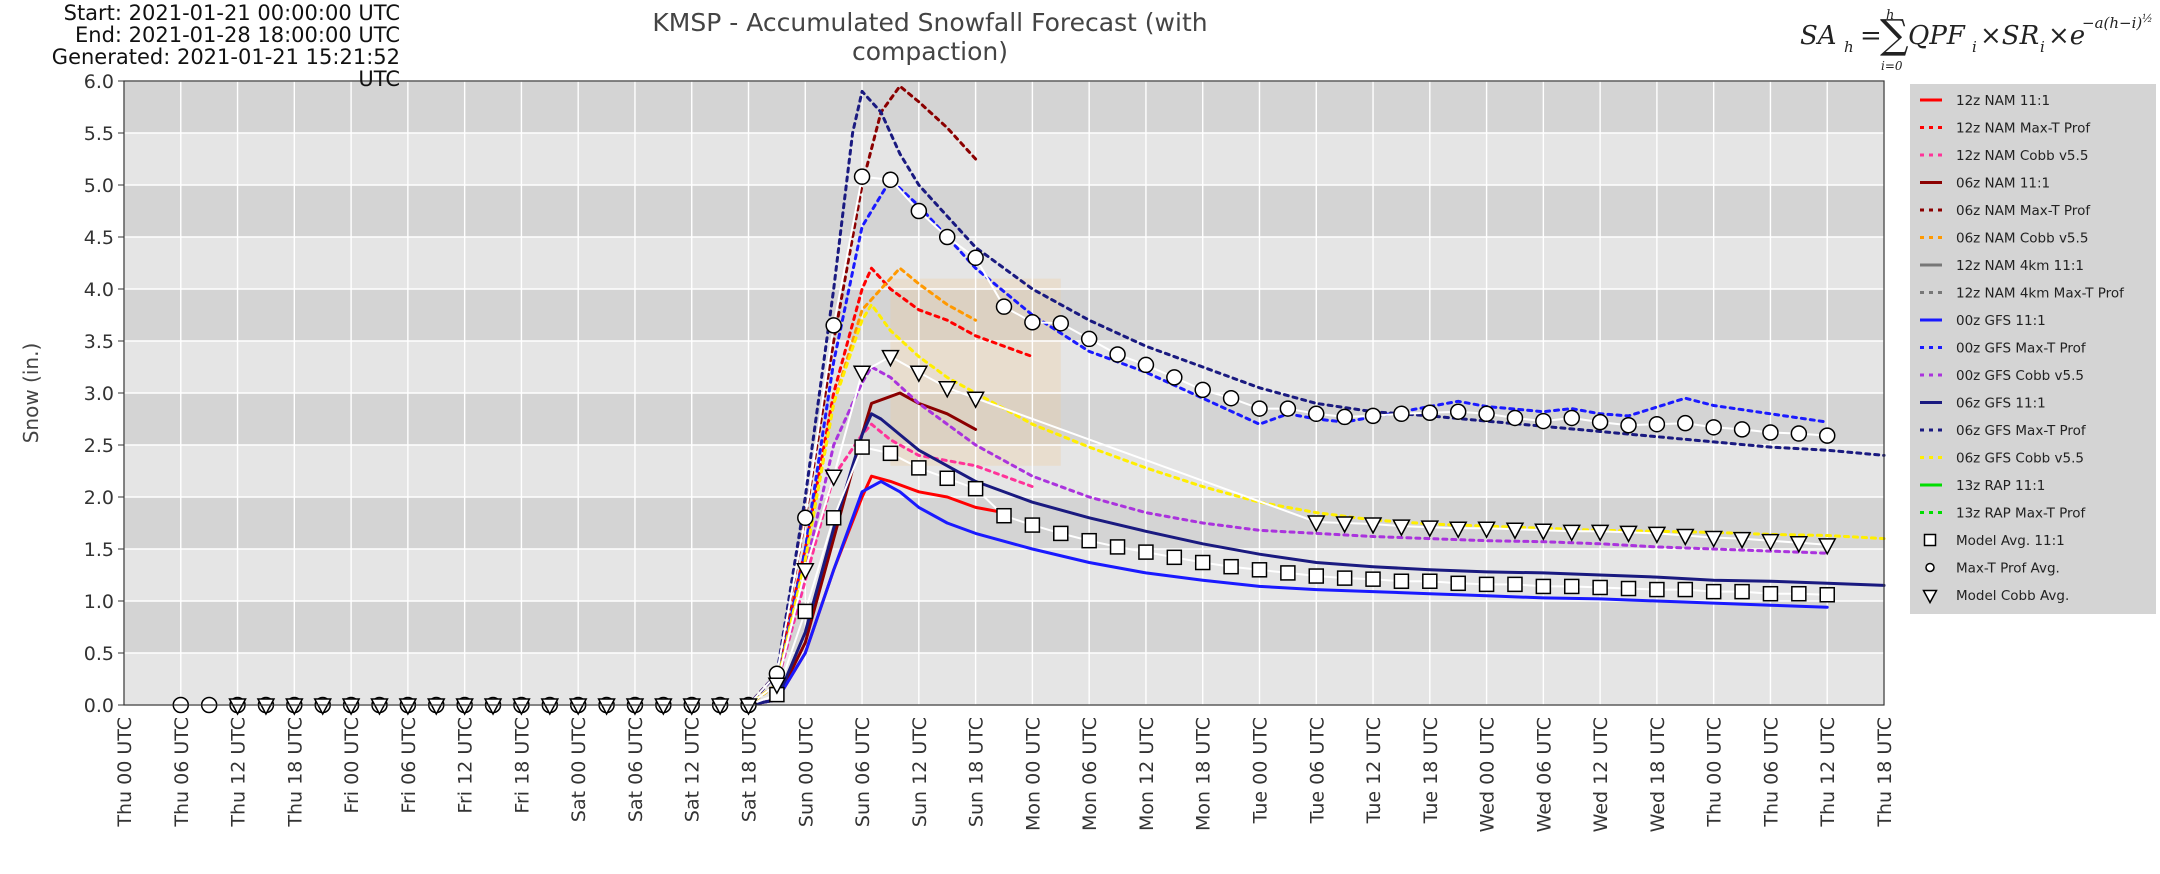  What do you see at coordinates (182, 772) in the screenshot?
I see `x-tick-label: Thu 06 UTC` at bounding box center [182, 772].